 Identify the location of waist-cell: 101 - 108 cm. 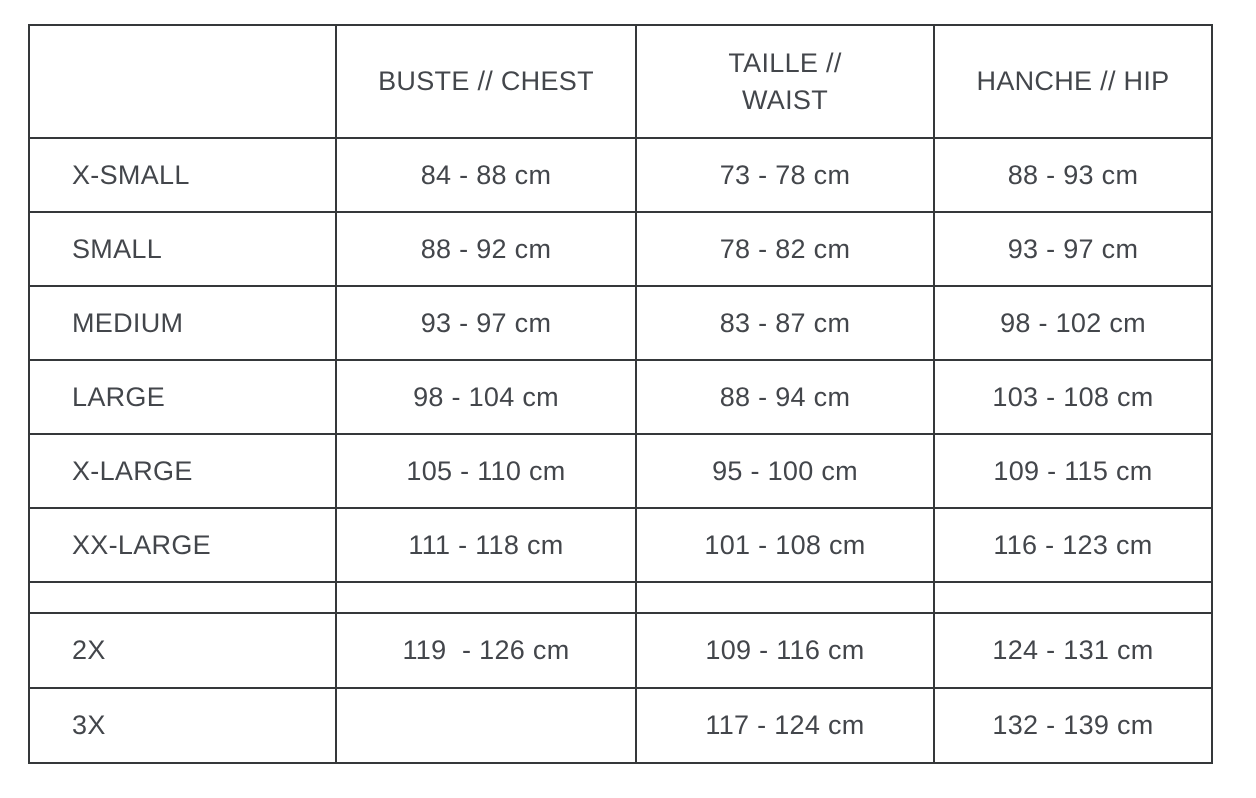
(785, 545).